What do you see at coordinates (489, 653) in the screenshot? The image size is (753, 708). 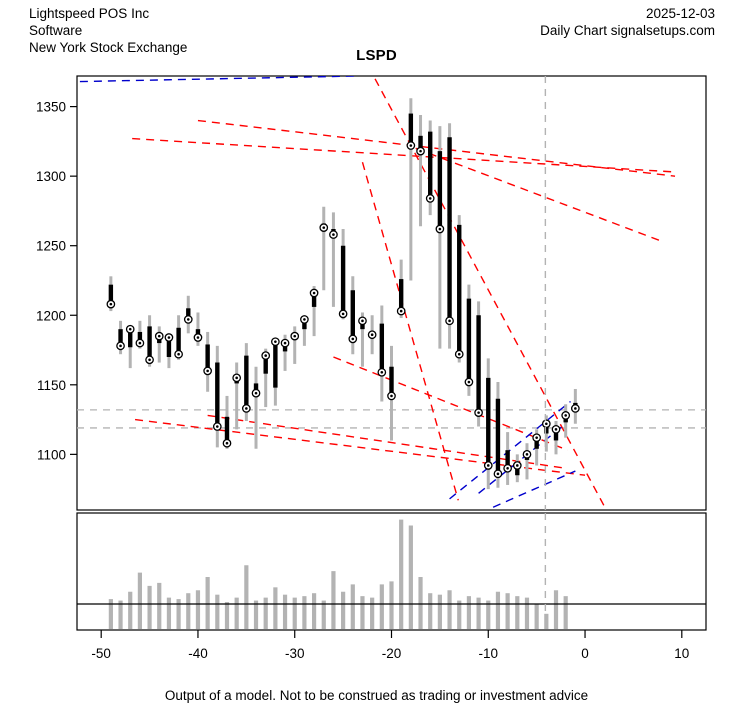 I see `x-tick-label: -10` at bounding box center [489, 653].